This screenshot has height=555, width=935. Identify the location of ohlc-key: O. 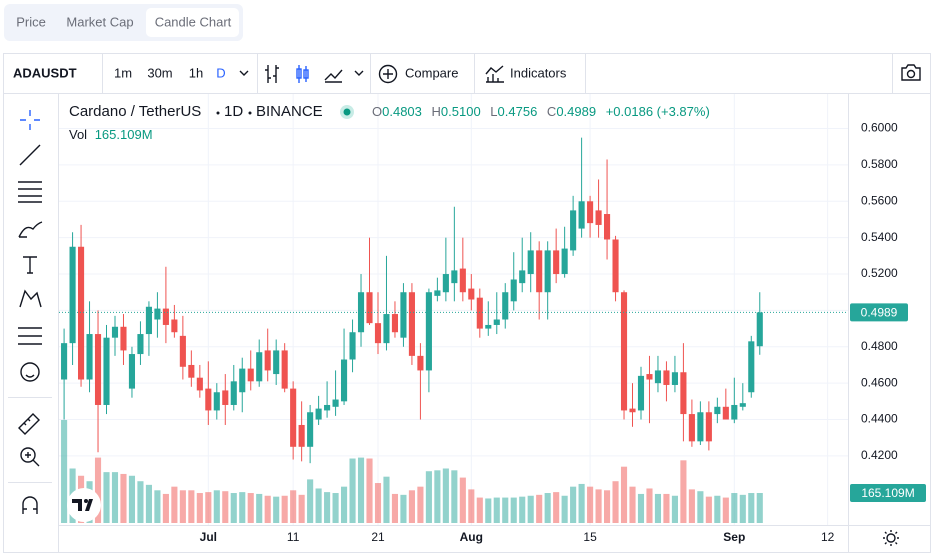
(377, 111).